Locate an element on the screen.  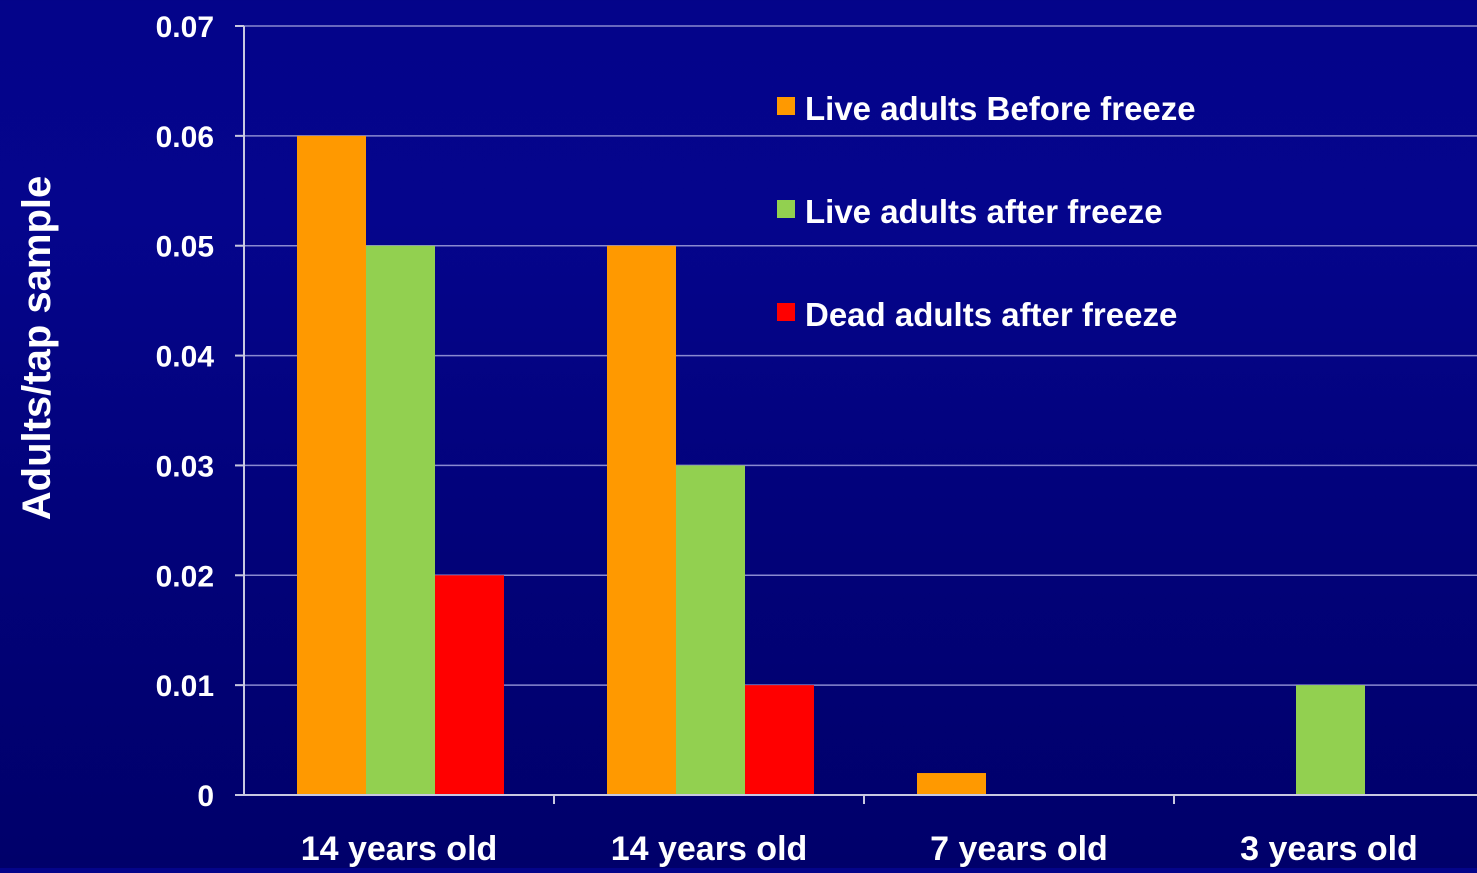
legend-label: Live adults after freeze is located at coordinates (984, 211).